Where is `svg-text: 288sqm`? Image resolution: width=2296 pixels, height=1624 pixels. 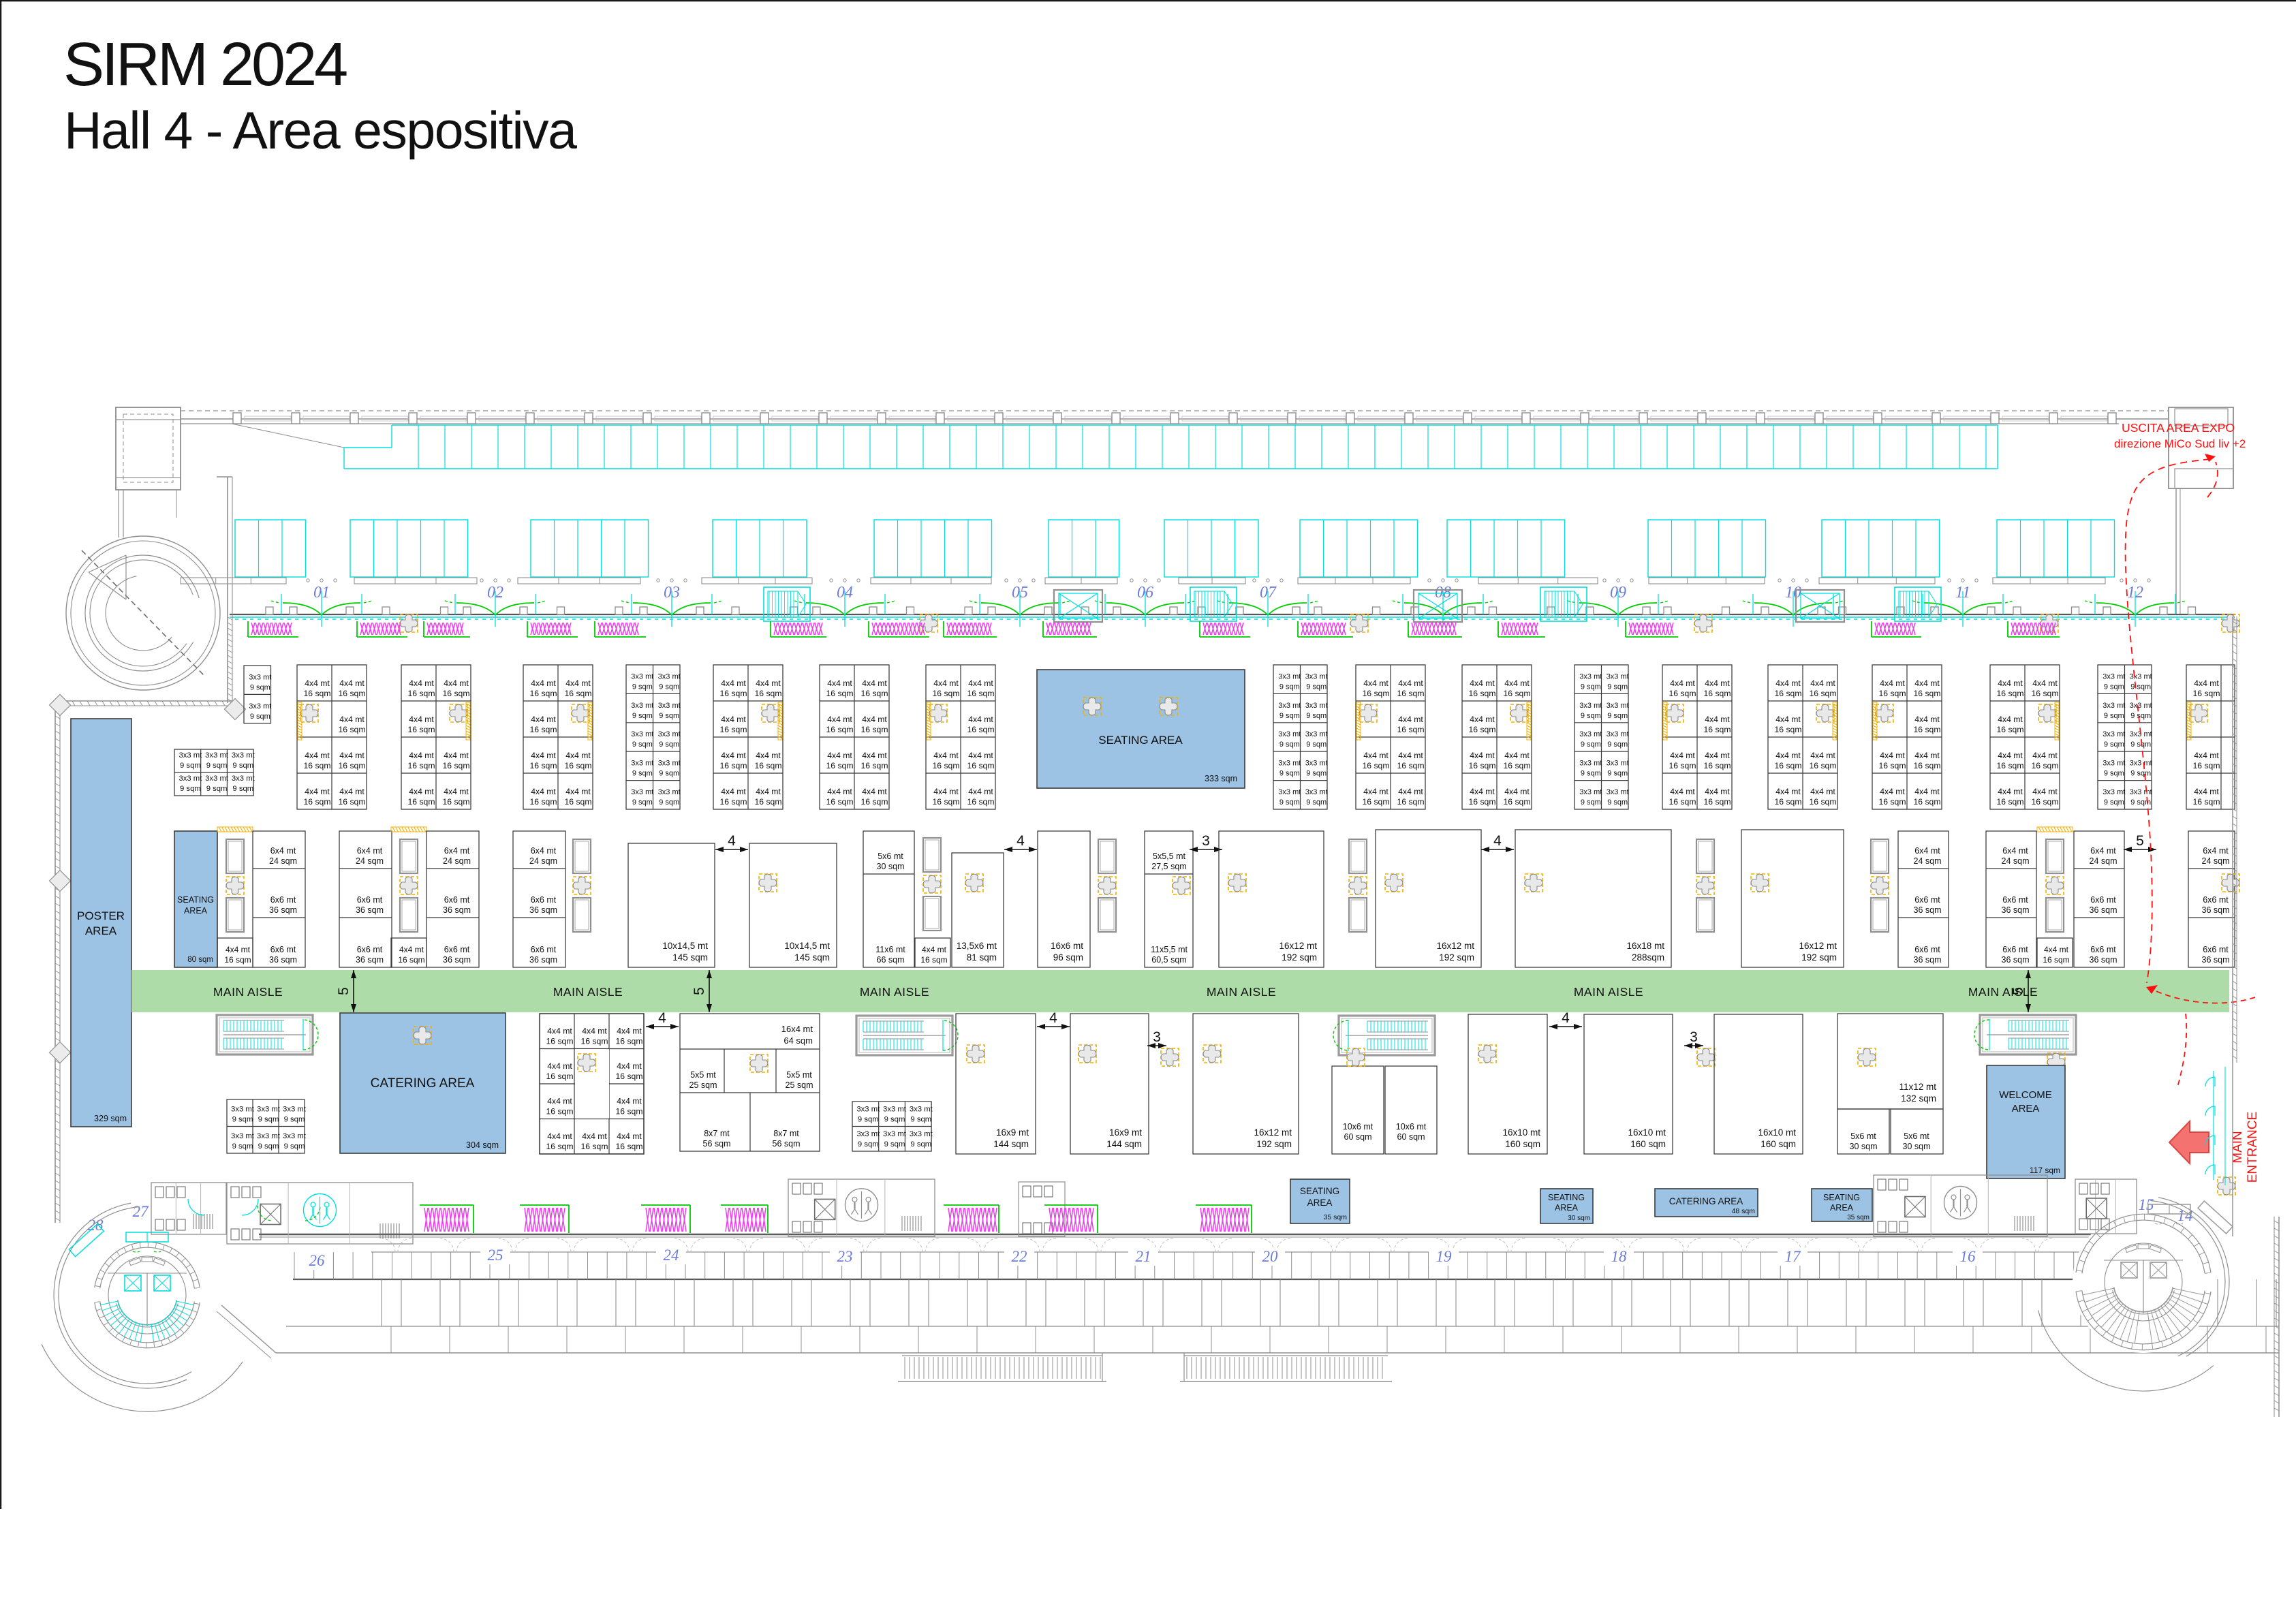
svg-text: 288sqm is located at coordinates (1648, 957).